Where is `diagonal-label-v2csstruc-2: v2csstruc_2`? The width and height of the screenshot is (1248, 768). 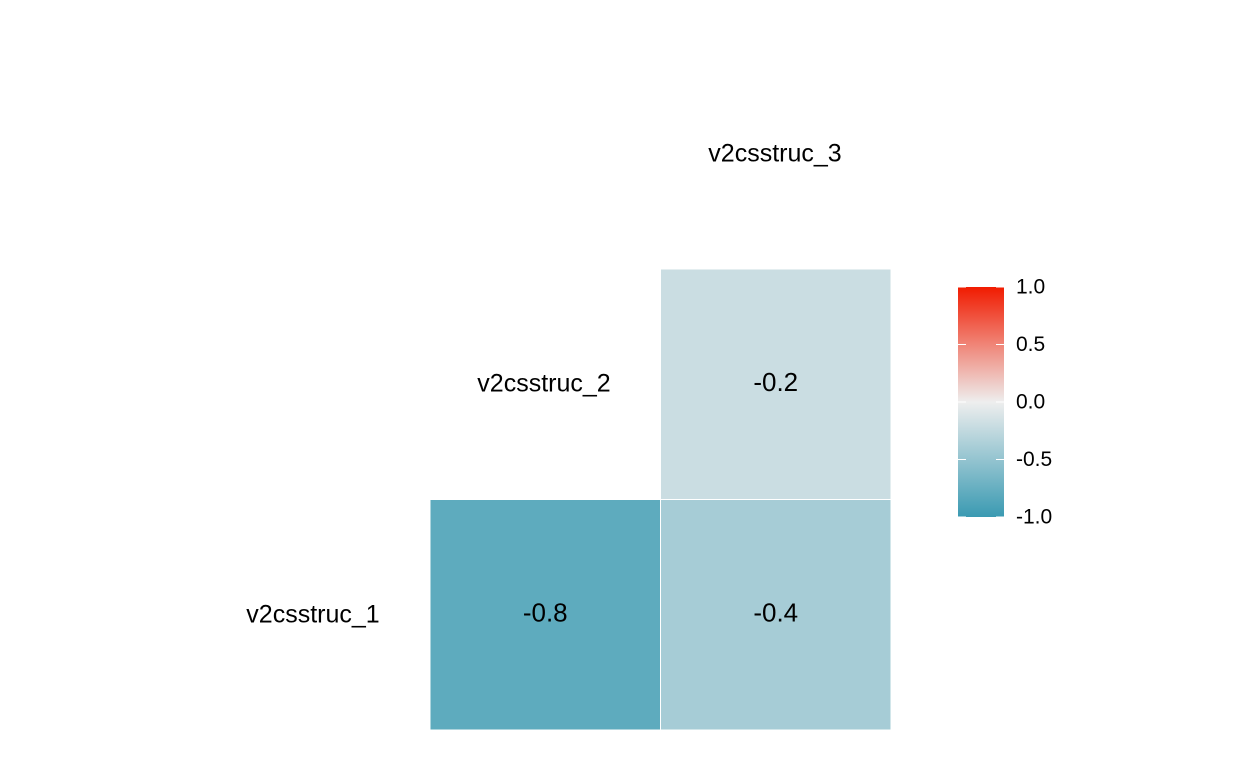
diagonal-label-v2csstruc-2: v2csstruc_2 is located at coordinates (543, 384).